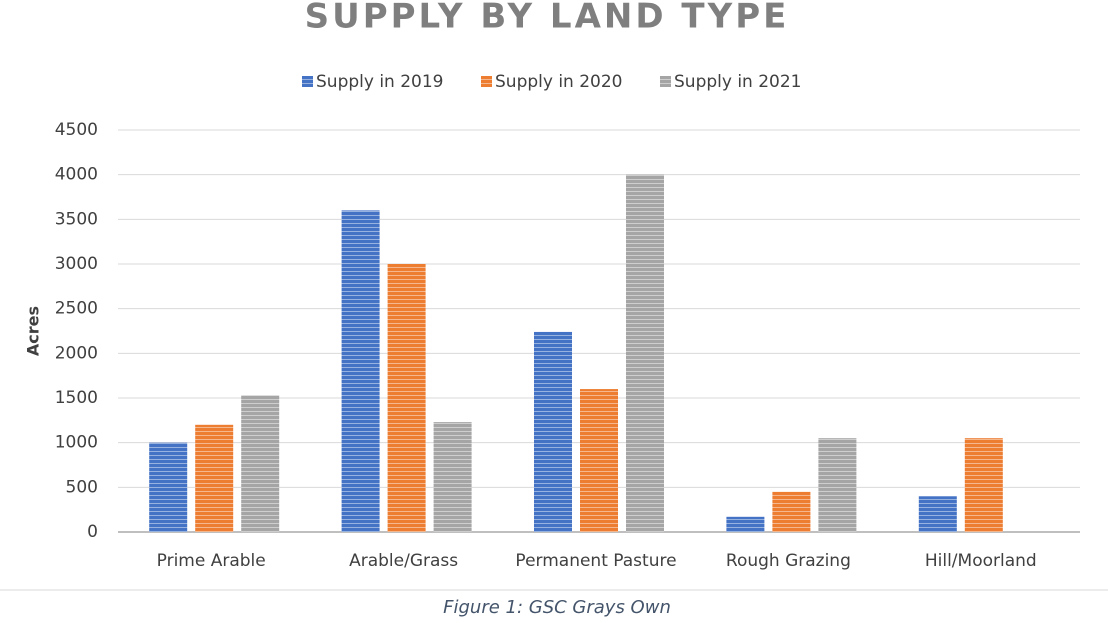 The image size is (1108, 623). I want to click on x-tick-label: Permanent Pasture, so click(595, 561).